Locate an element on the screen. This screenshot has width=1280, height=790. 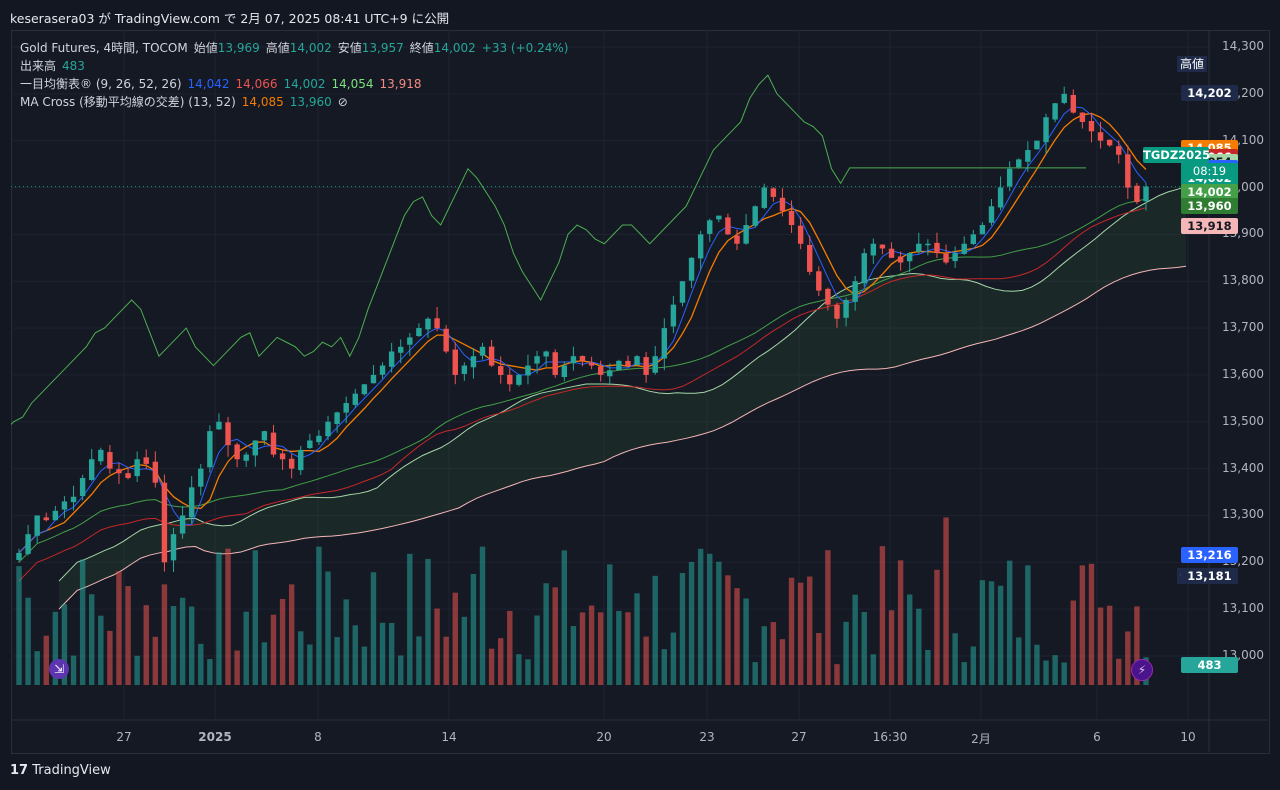
legend-symbol: Gold Futures, 4時間, TOCOM is located at coordinates (104, 48).